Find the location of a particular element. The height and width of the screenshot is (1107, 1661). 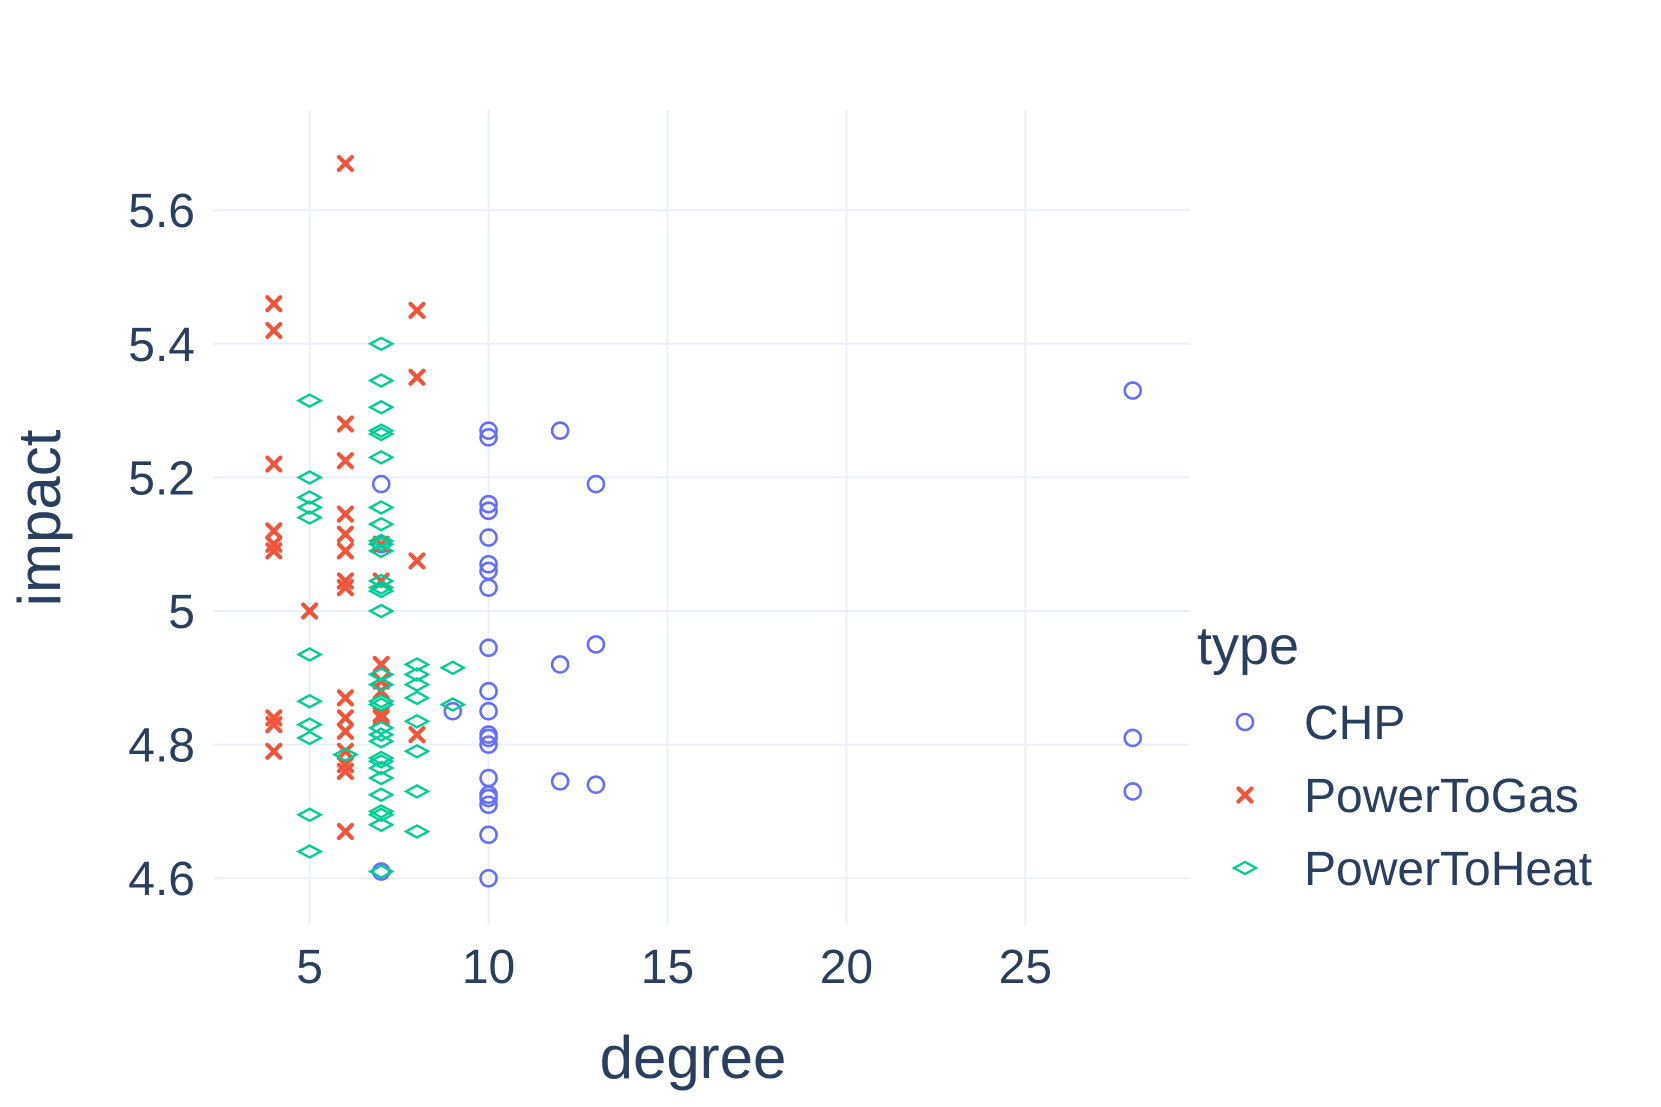

x-tick-label: 25 is located at coordinates (1025, 967).